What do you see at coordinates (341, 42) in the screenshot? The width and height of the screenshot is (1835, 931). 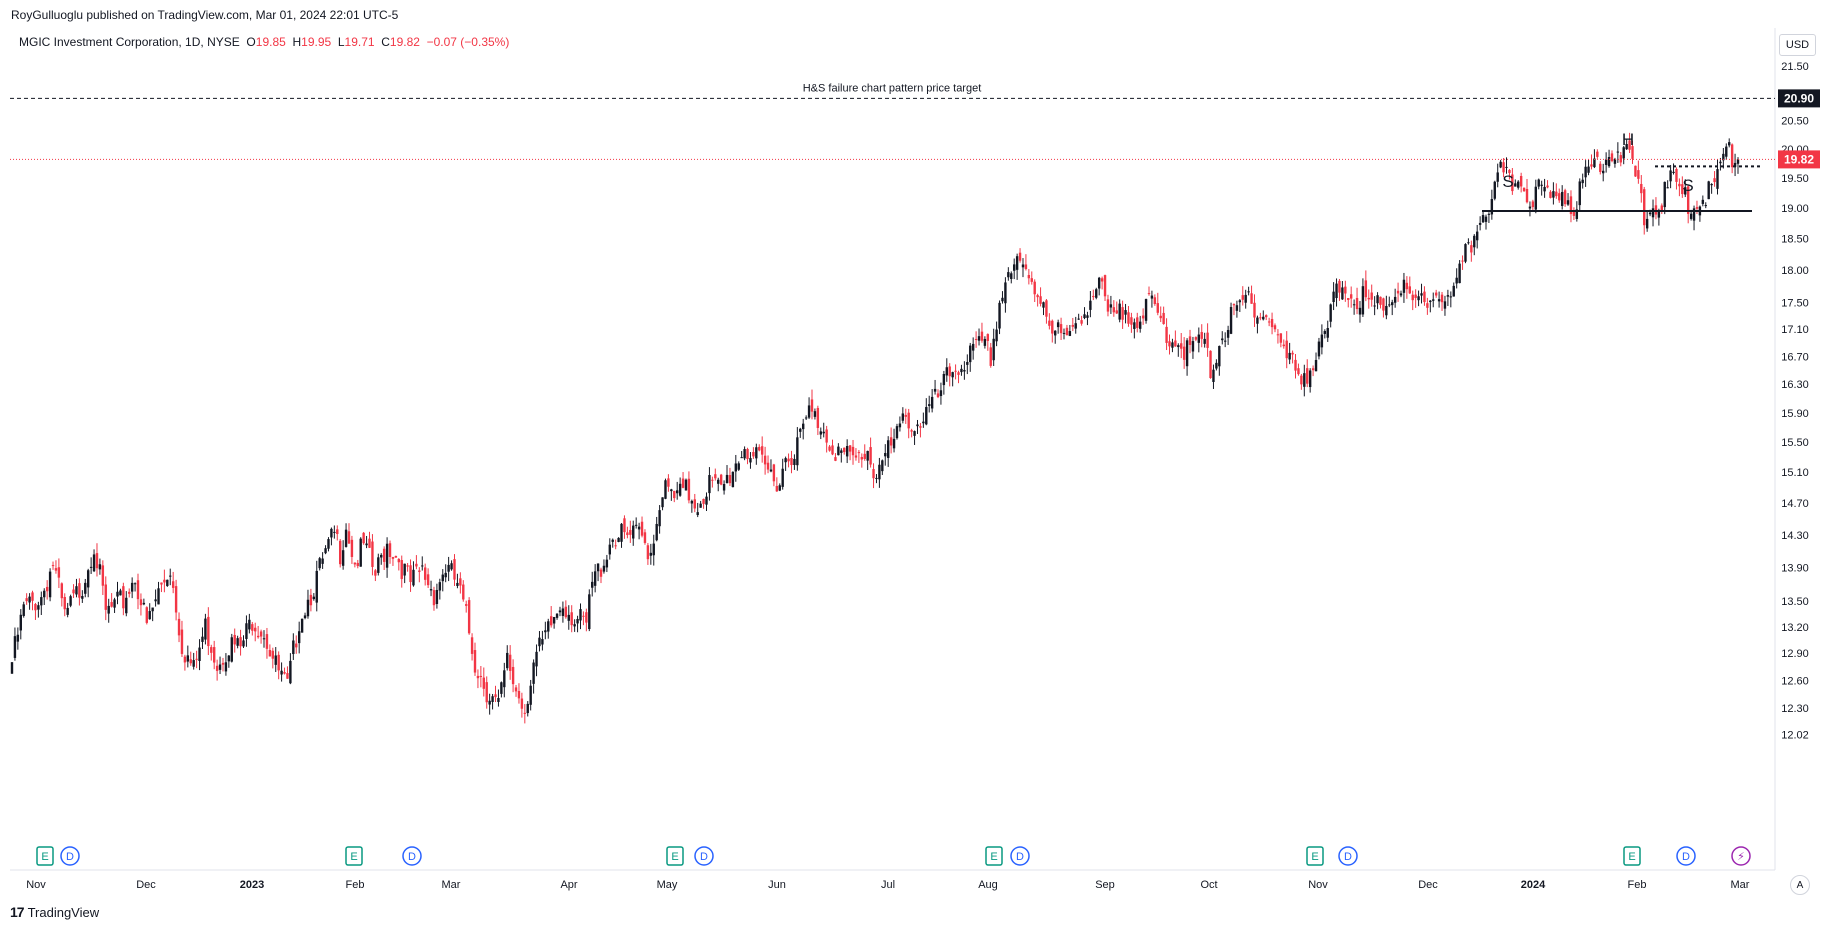 I see `low-label: L` at bounding box center [341, 42].